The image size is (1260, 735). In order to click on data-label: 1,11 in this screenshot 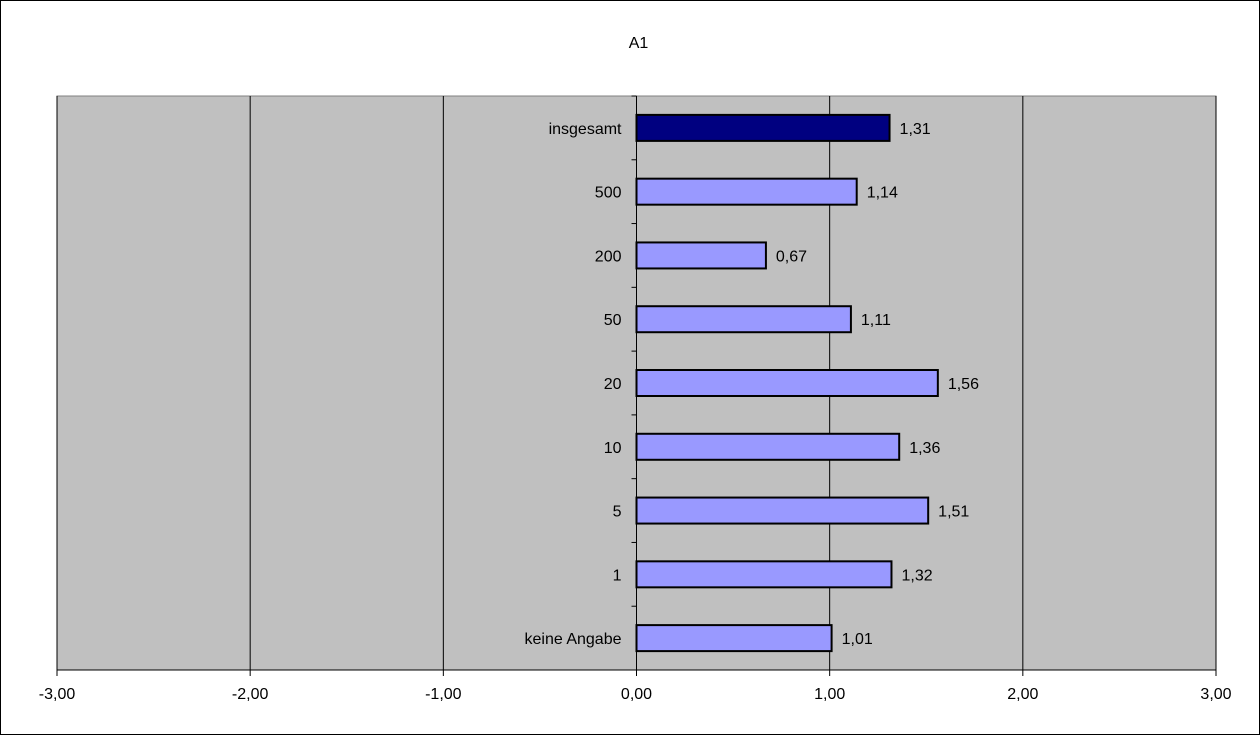, I will do `click(876, 320)`.